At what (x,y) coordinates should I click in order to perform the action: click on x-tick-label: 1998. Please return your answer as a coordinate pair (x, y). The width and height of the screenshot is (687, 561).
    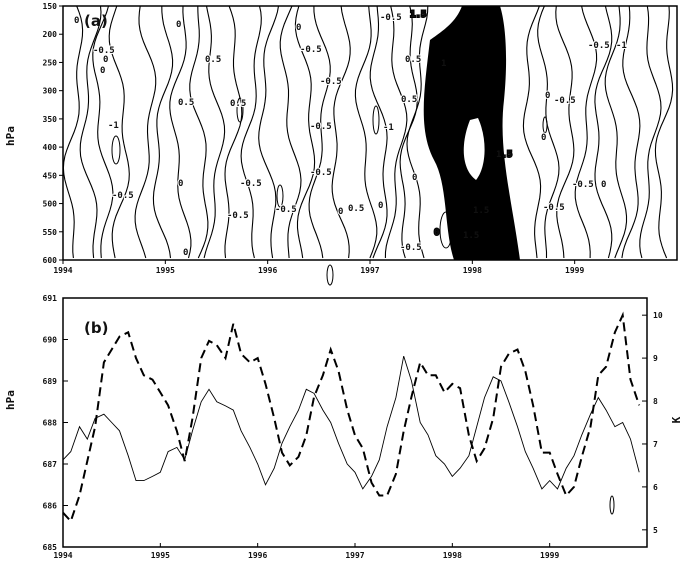
    Looking at the image, I should click on (472, 270).